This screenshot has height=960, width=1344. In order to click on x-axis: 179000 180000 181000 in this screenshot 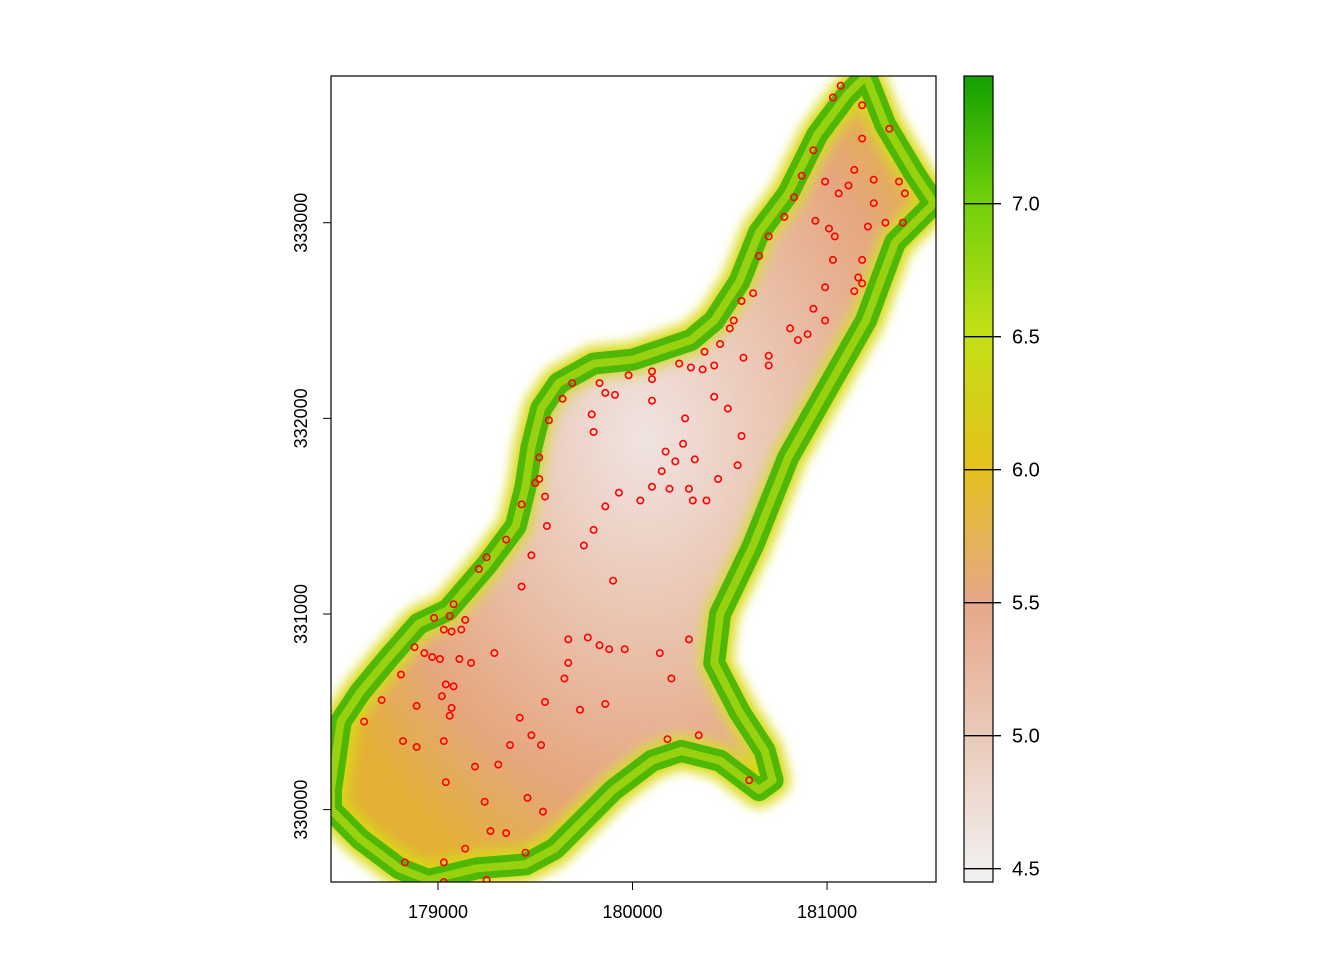, I will do `click(632, 901)`.